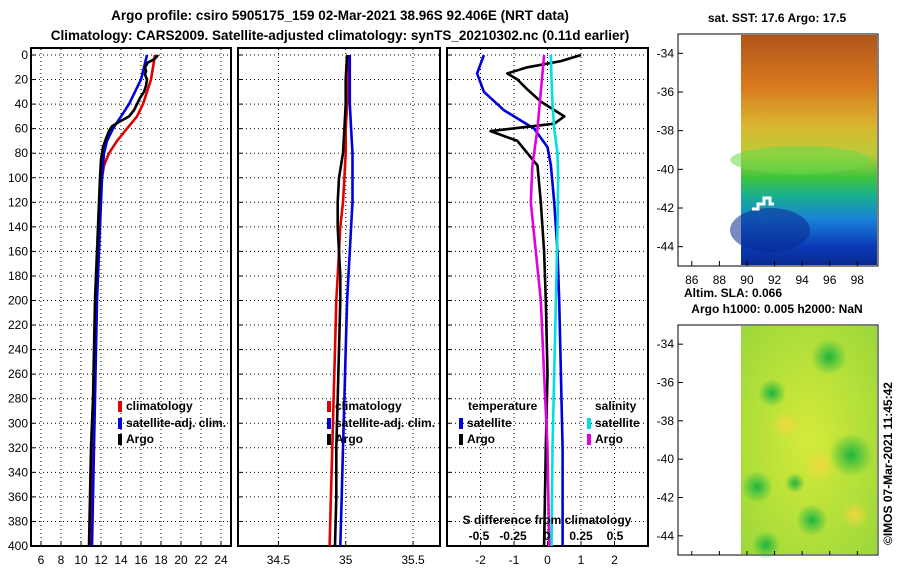 The height and width of the screenshot is (580, 900). I want to click on inset-tick-label: -0.5, so click(479, 536).